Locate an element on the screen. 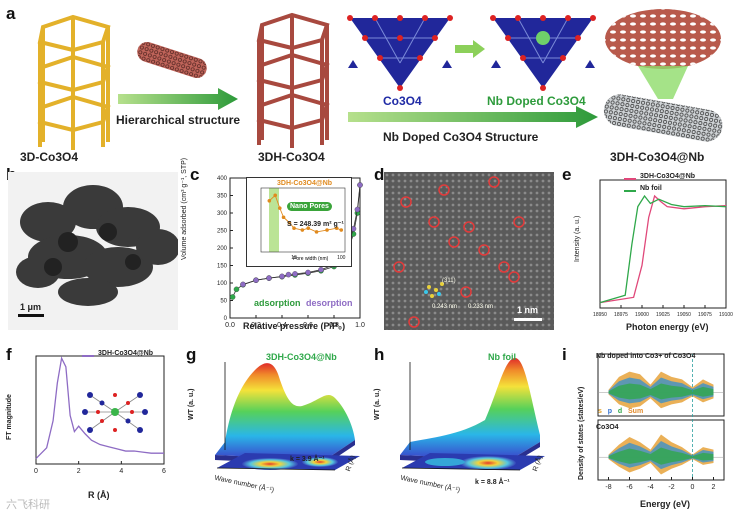 This screenshot has height=515, width=738. hrtem-plane-label: (311) is located at coordinates (449, 281).